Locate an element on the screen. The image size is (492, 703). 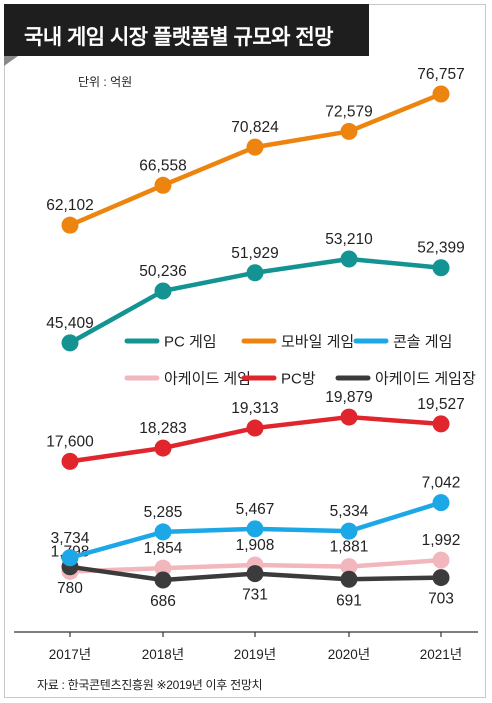
data-label-PC방-2: 19,313 is located at coordinates (254, 408).